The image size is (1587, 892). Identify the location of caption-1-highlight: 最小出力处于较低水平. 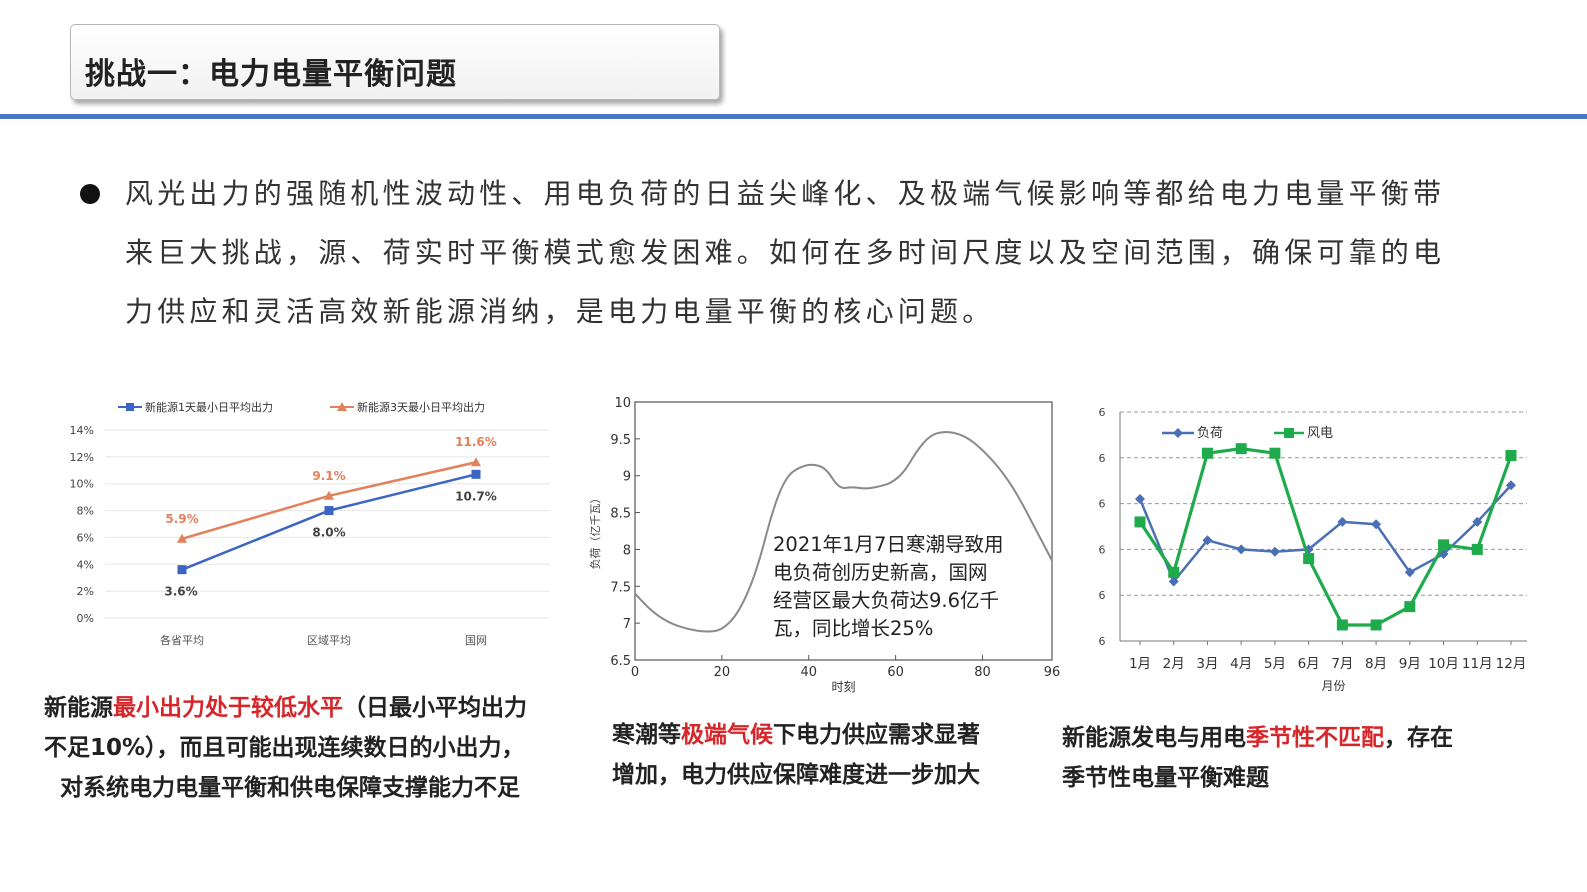
(228, 708).